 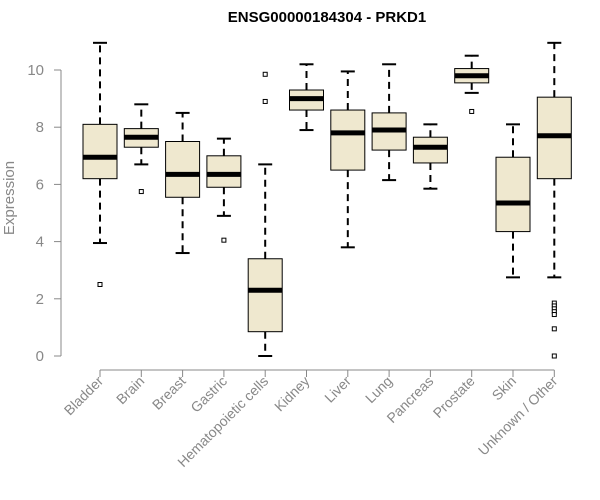 What do you see at coordinates (44, 213) in the screenshot?
I see `y-axis: 0 2 4 6 8 10` at bounding box center [44, 213].